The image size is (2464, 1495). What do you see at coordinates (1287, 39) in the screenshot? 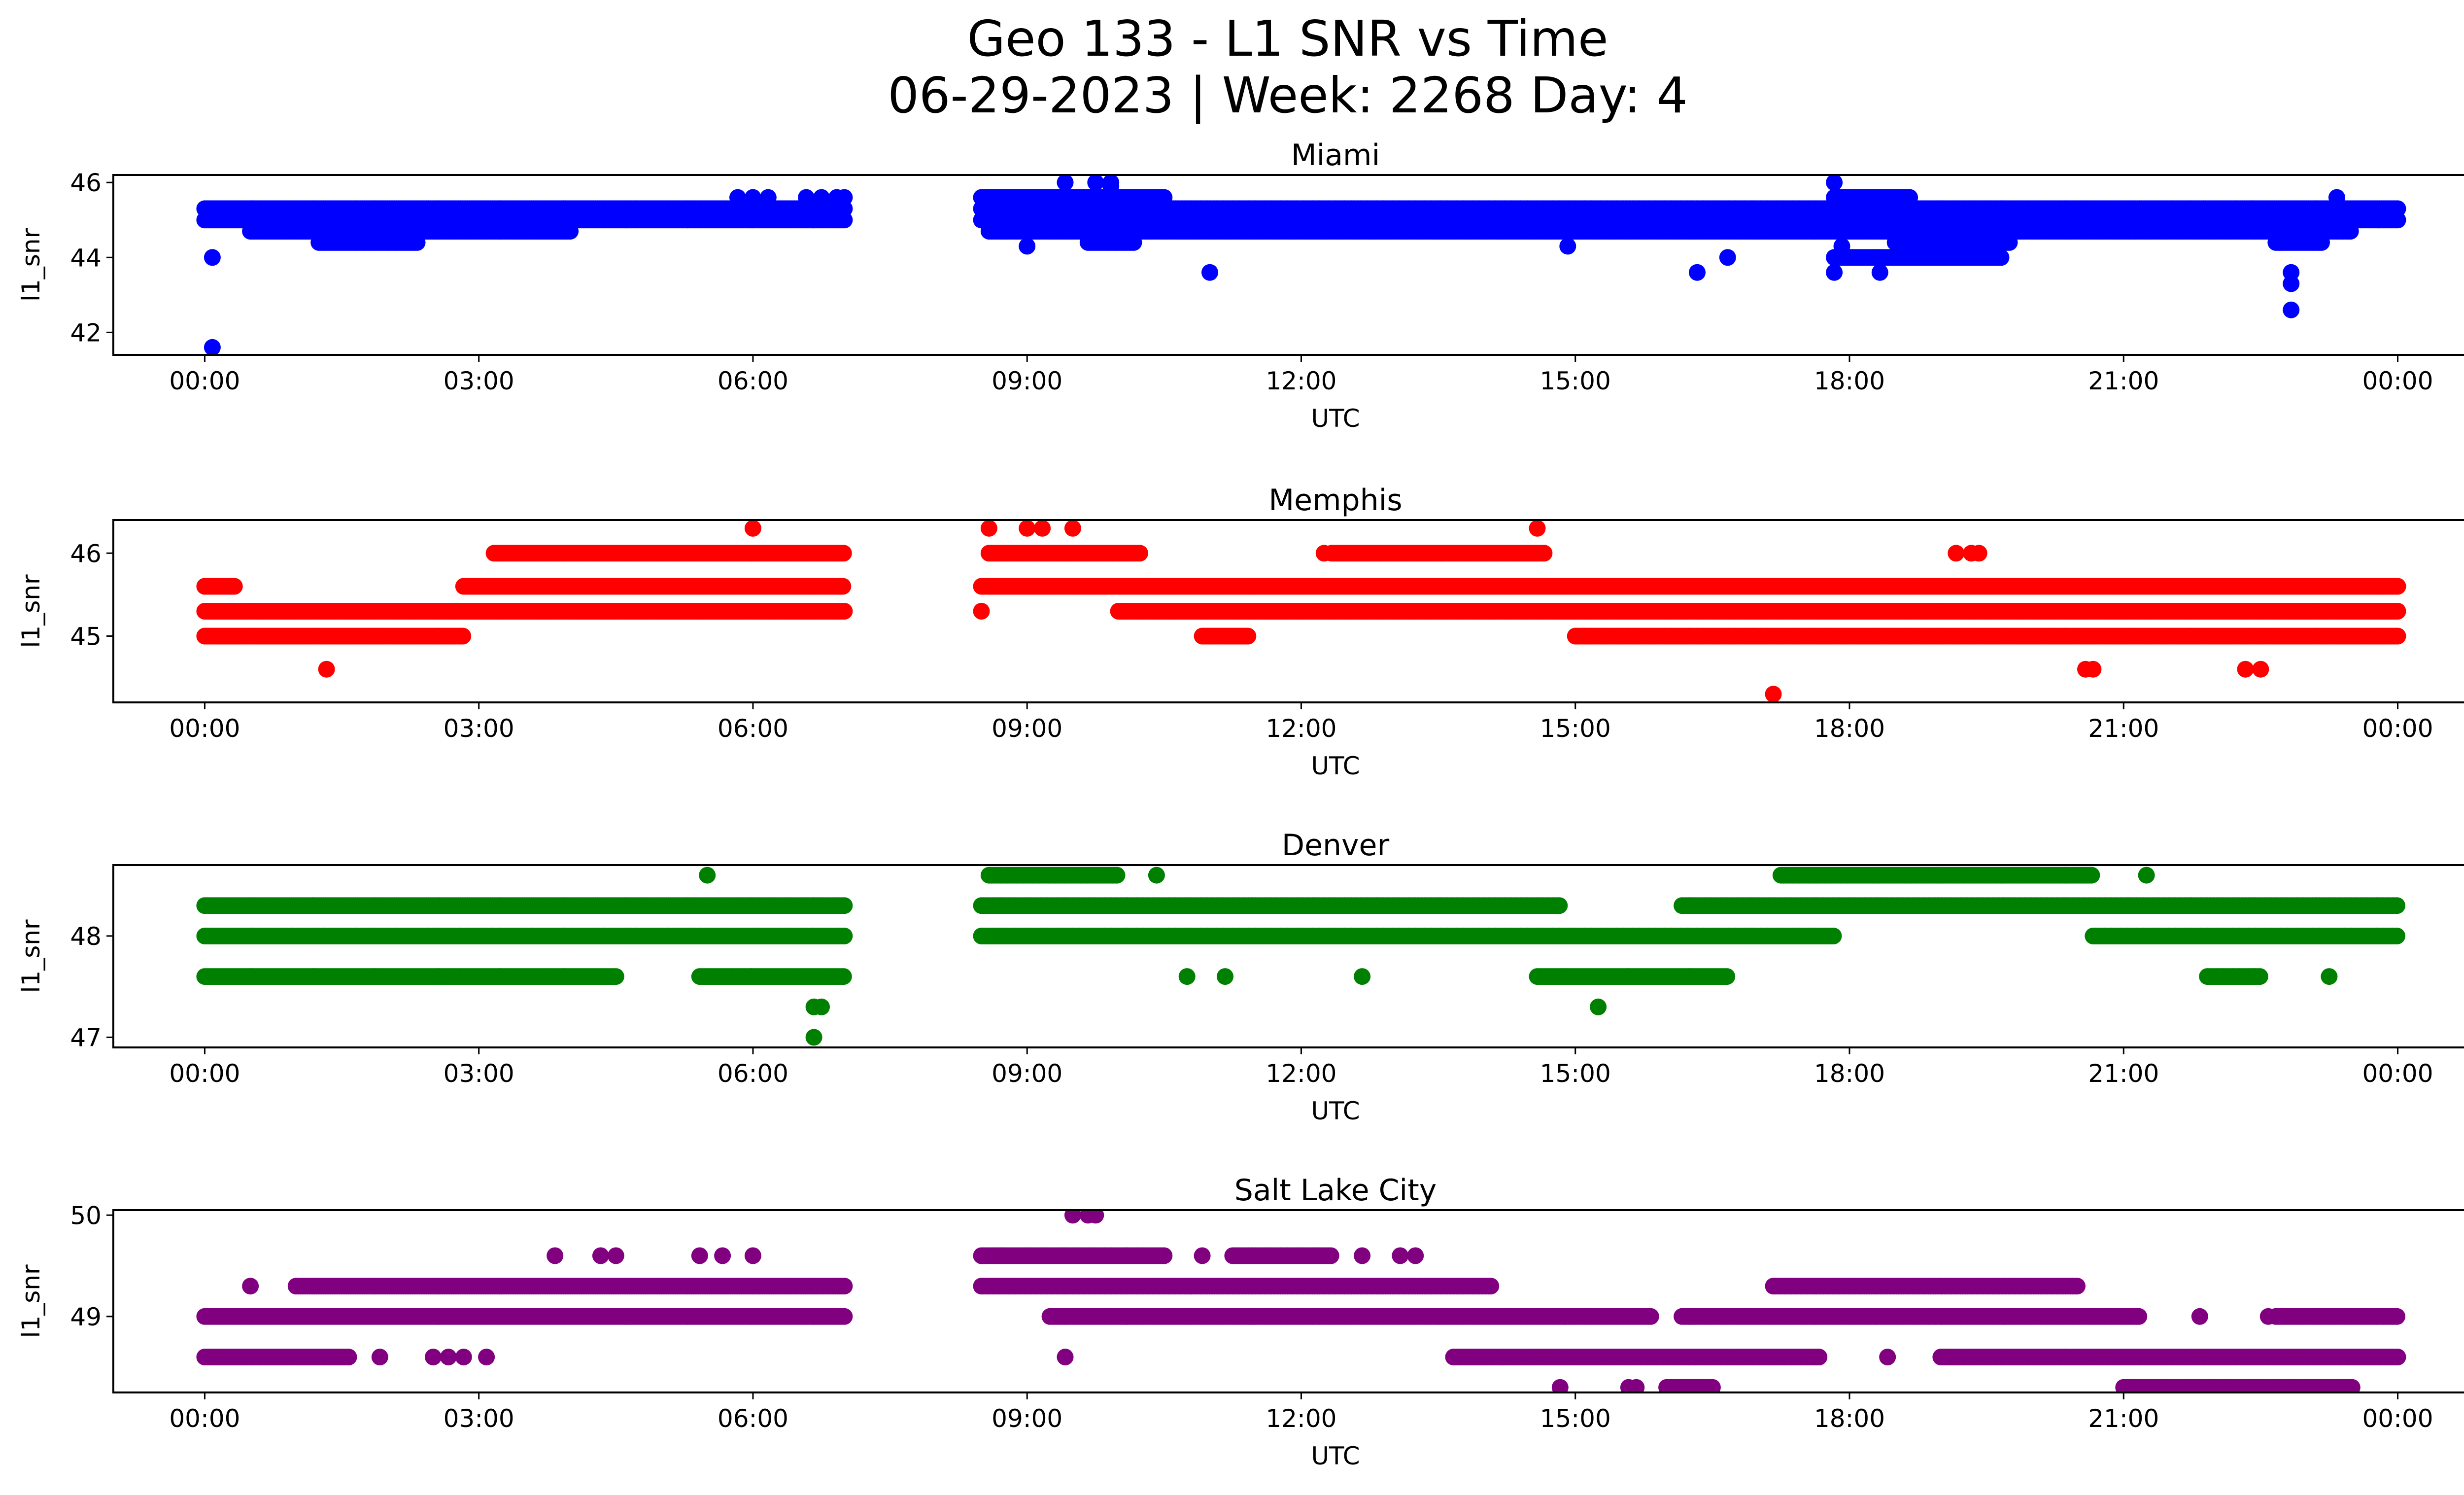
I see `figure-title: Geo 133 - L1 SNR vs Time` at bounding box center [1287, 39].